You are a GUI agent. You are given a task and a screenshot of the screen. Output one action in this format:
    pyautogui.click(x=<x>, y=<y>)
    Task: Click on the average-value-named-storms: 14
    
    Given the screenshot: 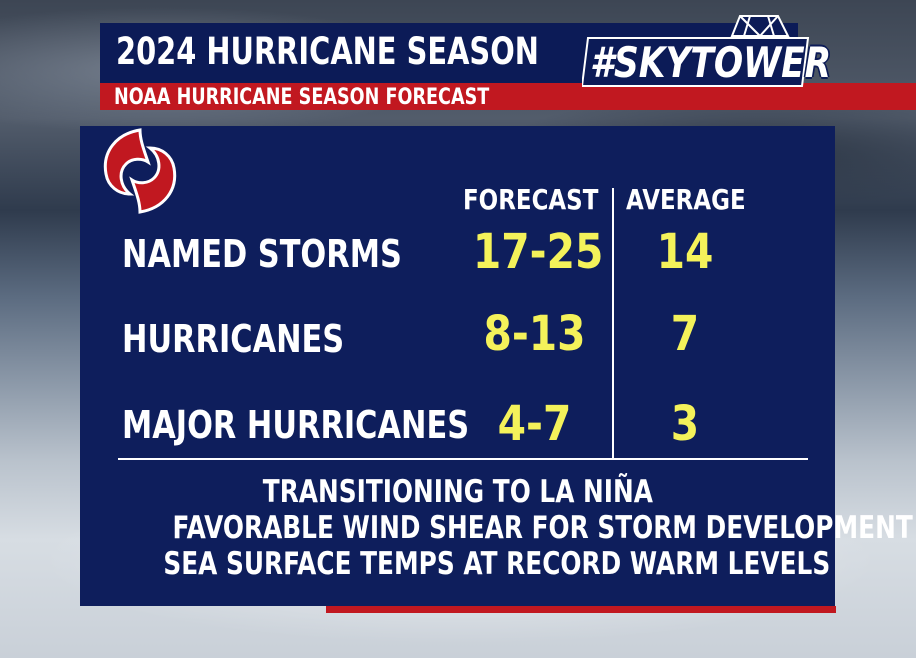 What is the action you would take?
    pyautogui.click(x=685, y=252)
    